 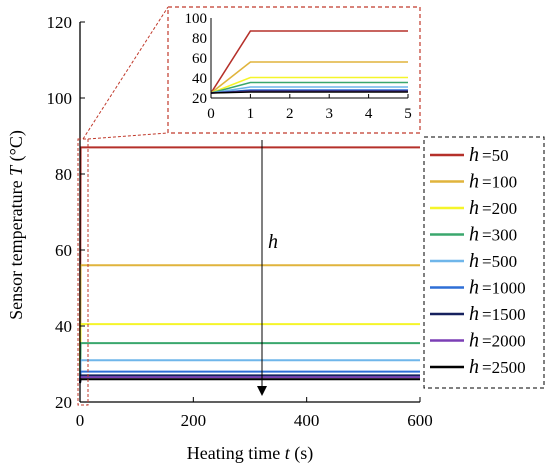 What do you see at coordinates (66, 212) in the screenshot?
I see `y-axis-ticks: 20 40 60 80 100 120` at bounding box center [66, 212].